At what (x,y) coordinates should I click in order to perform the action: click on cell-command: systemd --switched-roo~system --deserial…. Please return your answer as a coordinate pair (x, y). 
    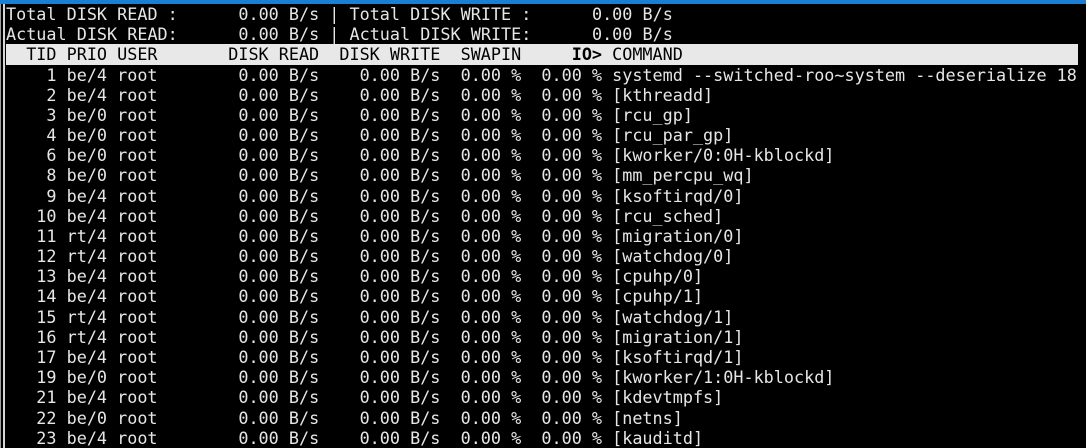
    Looking at the image, I should click on (844, 74).